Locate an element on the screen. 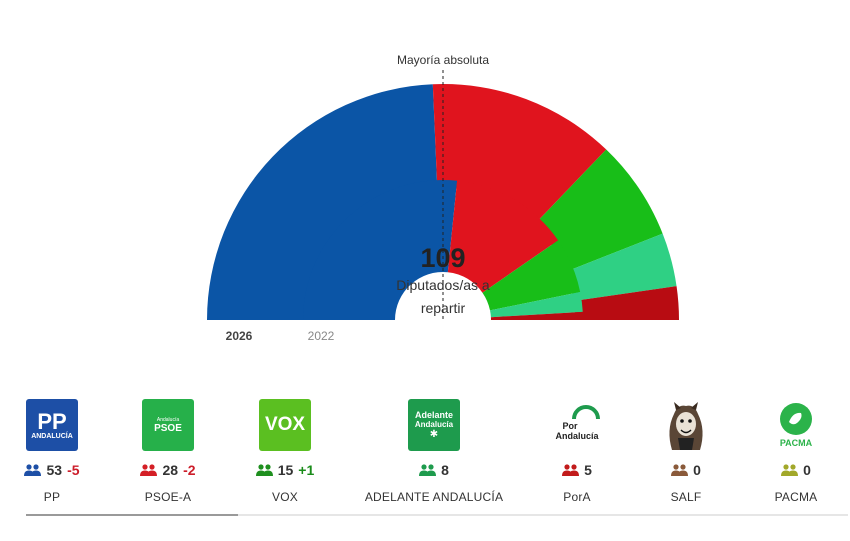  arc-icon is located at coordinates (586, 412).